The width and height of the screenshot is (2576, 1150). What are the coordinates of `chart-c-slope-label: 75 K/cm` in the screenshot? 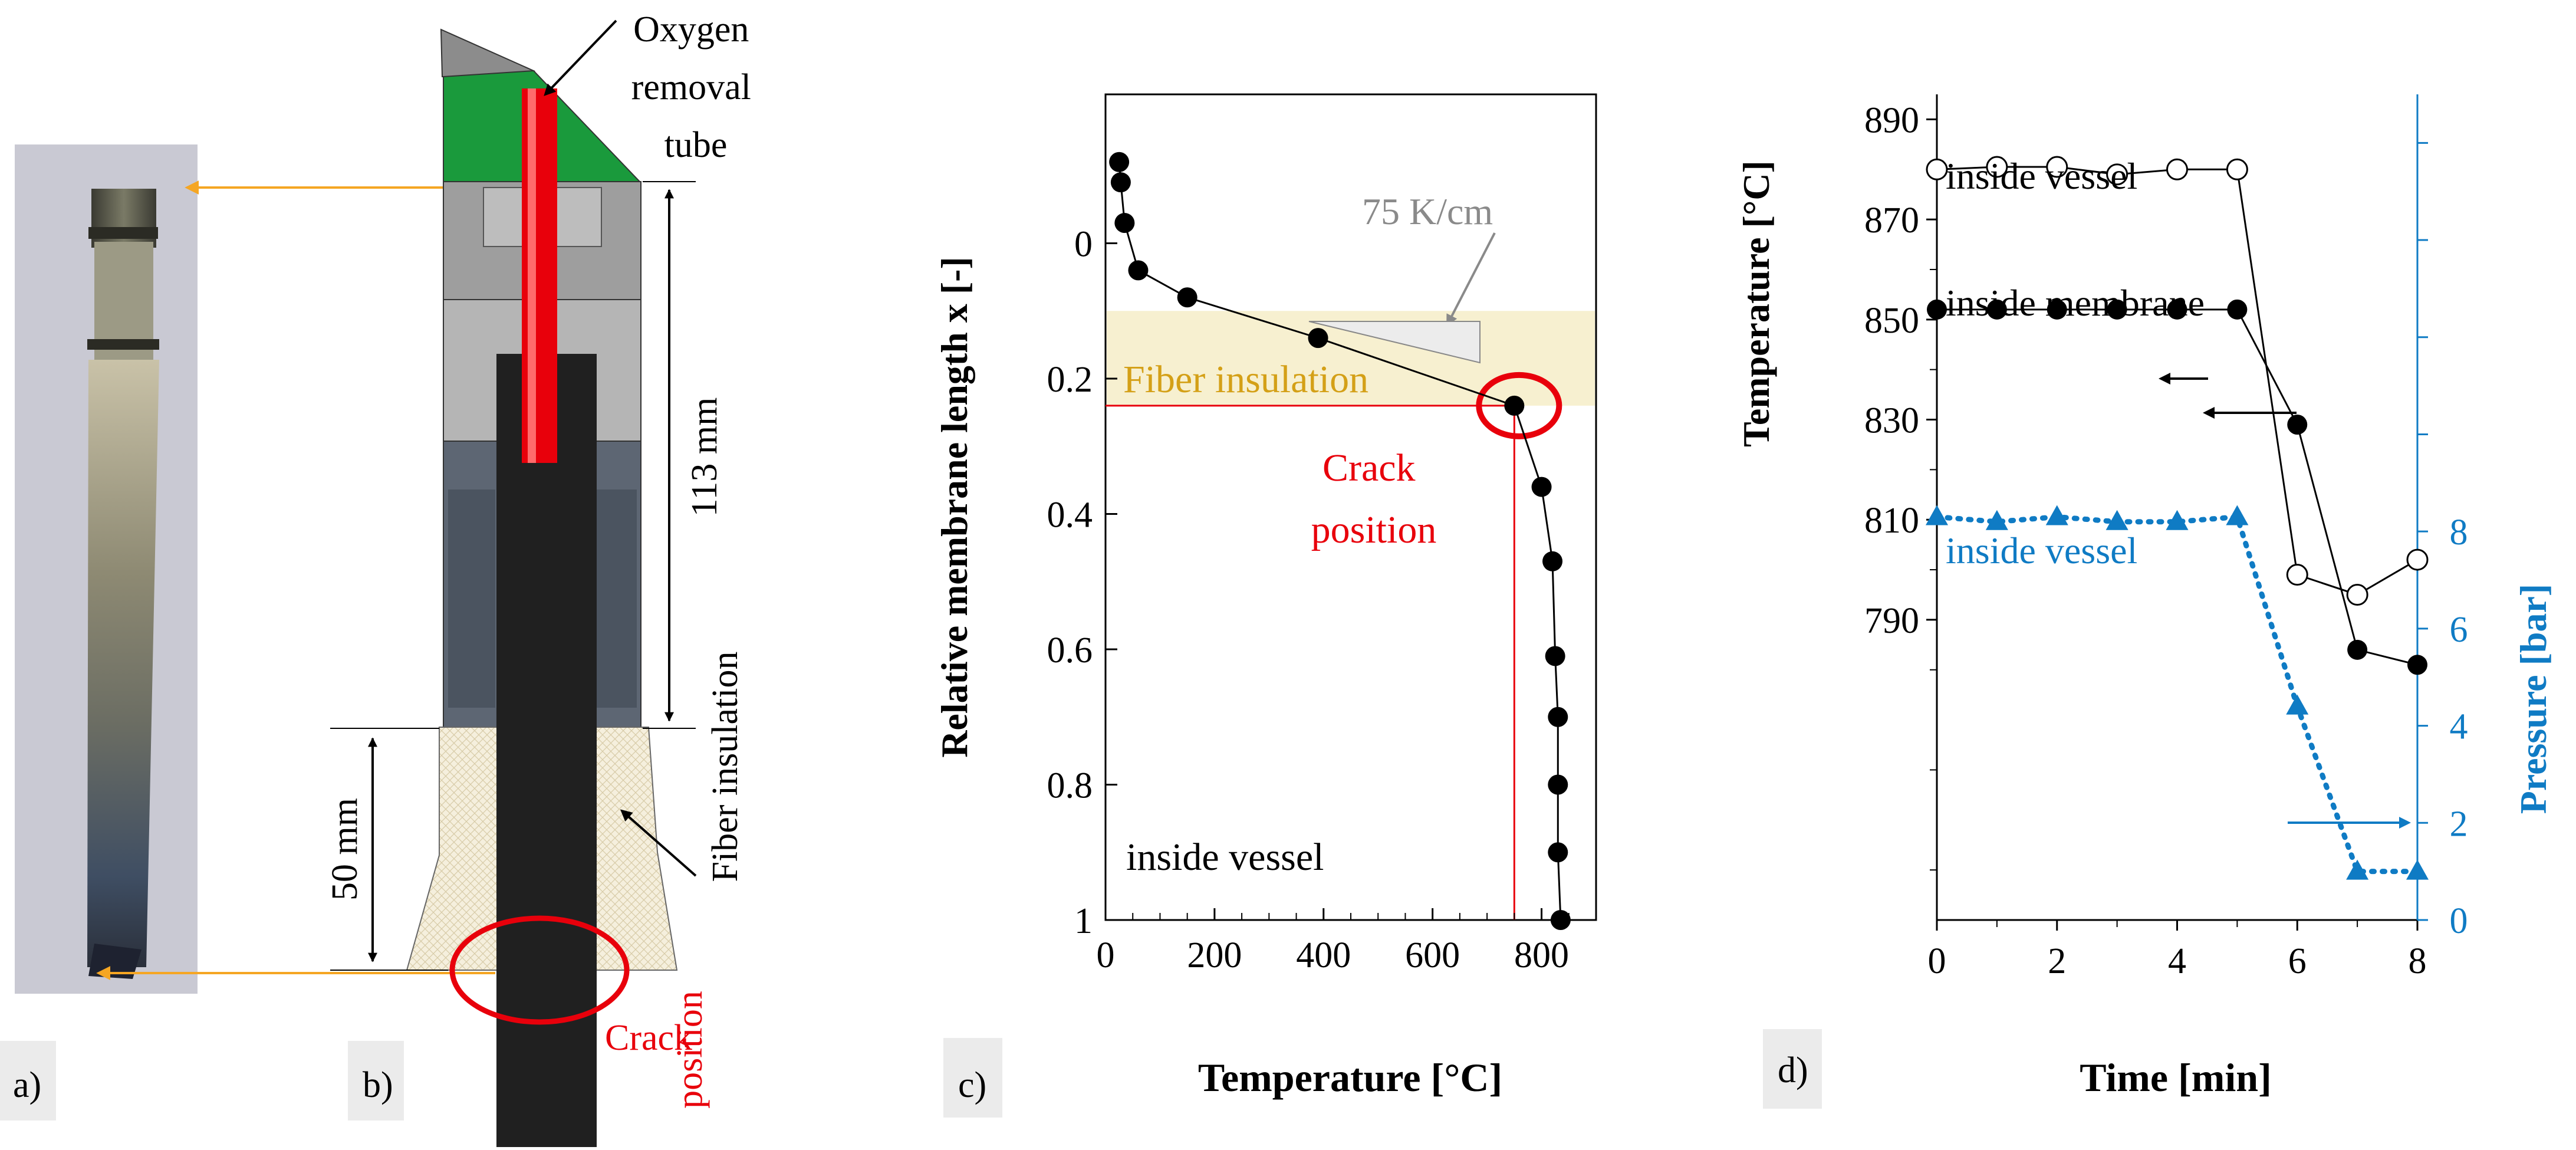 It's located at (1427, 211).